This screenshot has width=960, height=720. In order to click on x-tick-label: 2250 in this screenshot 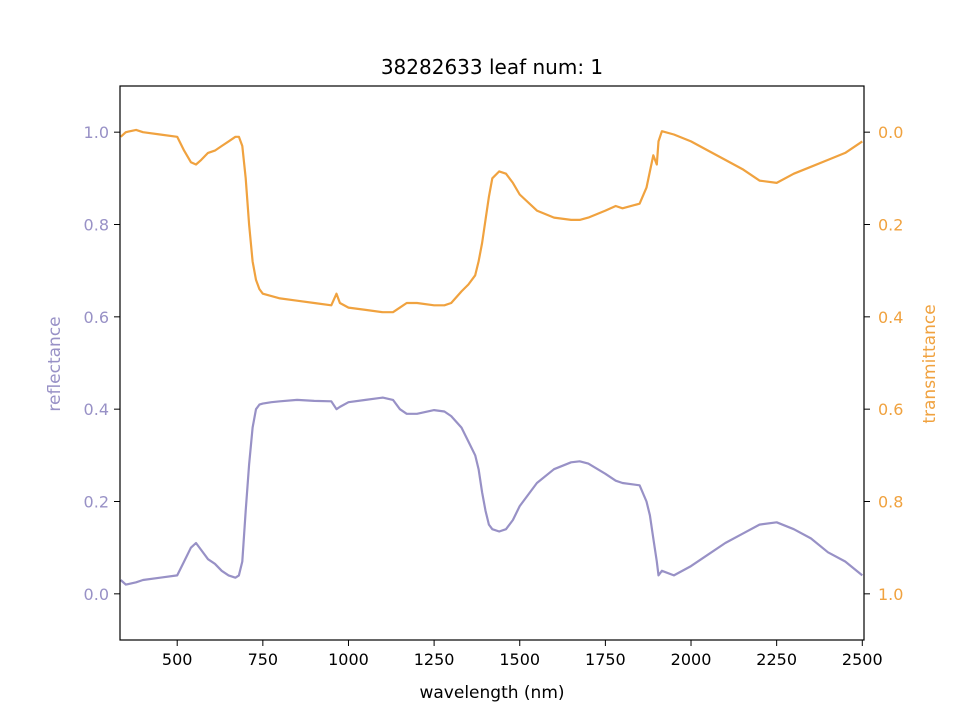, I will do `click(776, 659)`.